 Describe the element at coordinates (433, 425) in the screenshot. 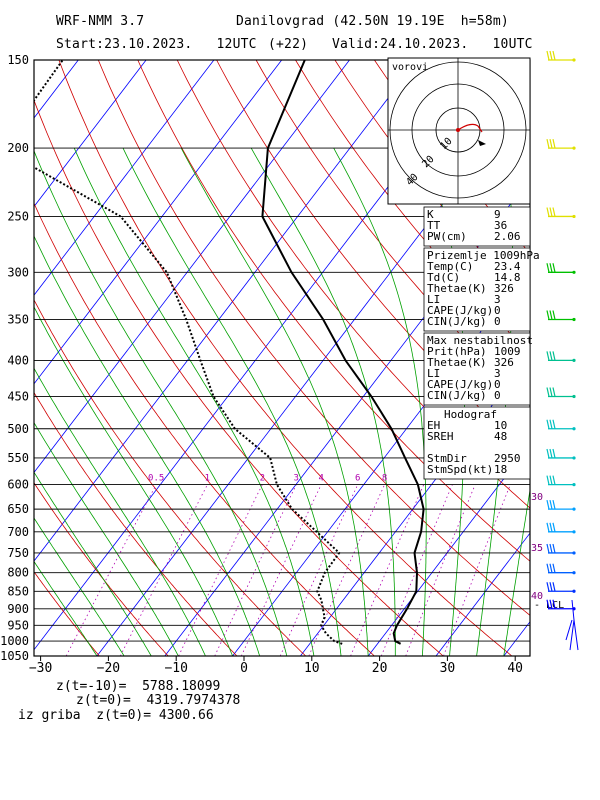

I see `info-key: EH` at that location.